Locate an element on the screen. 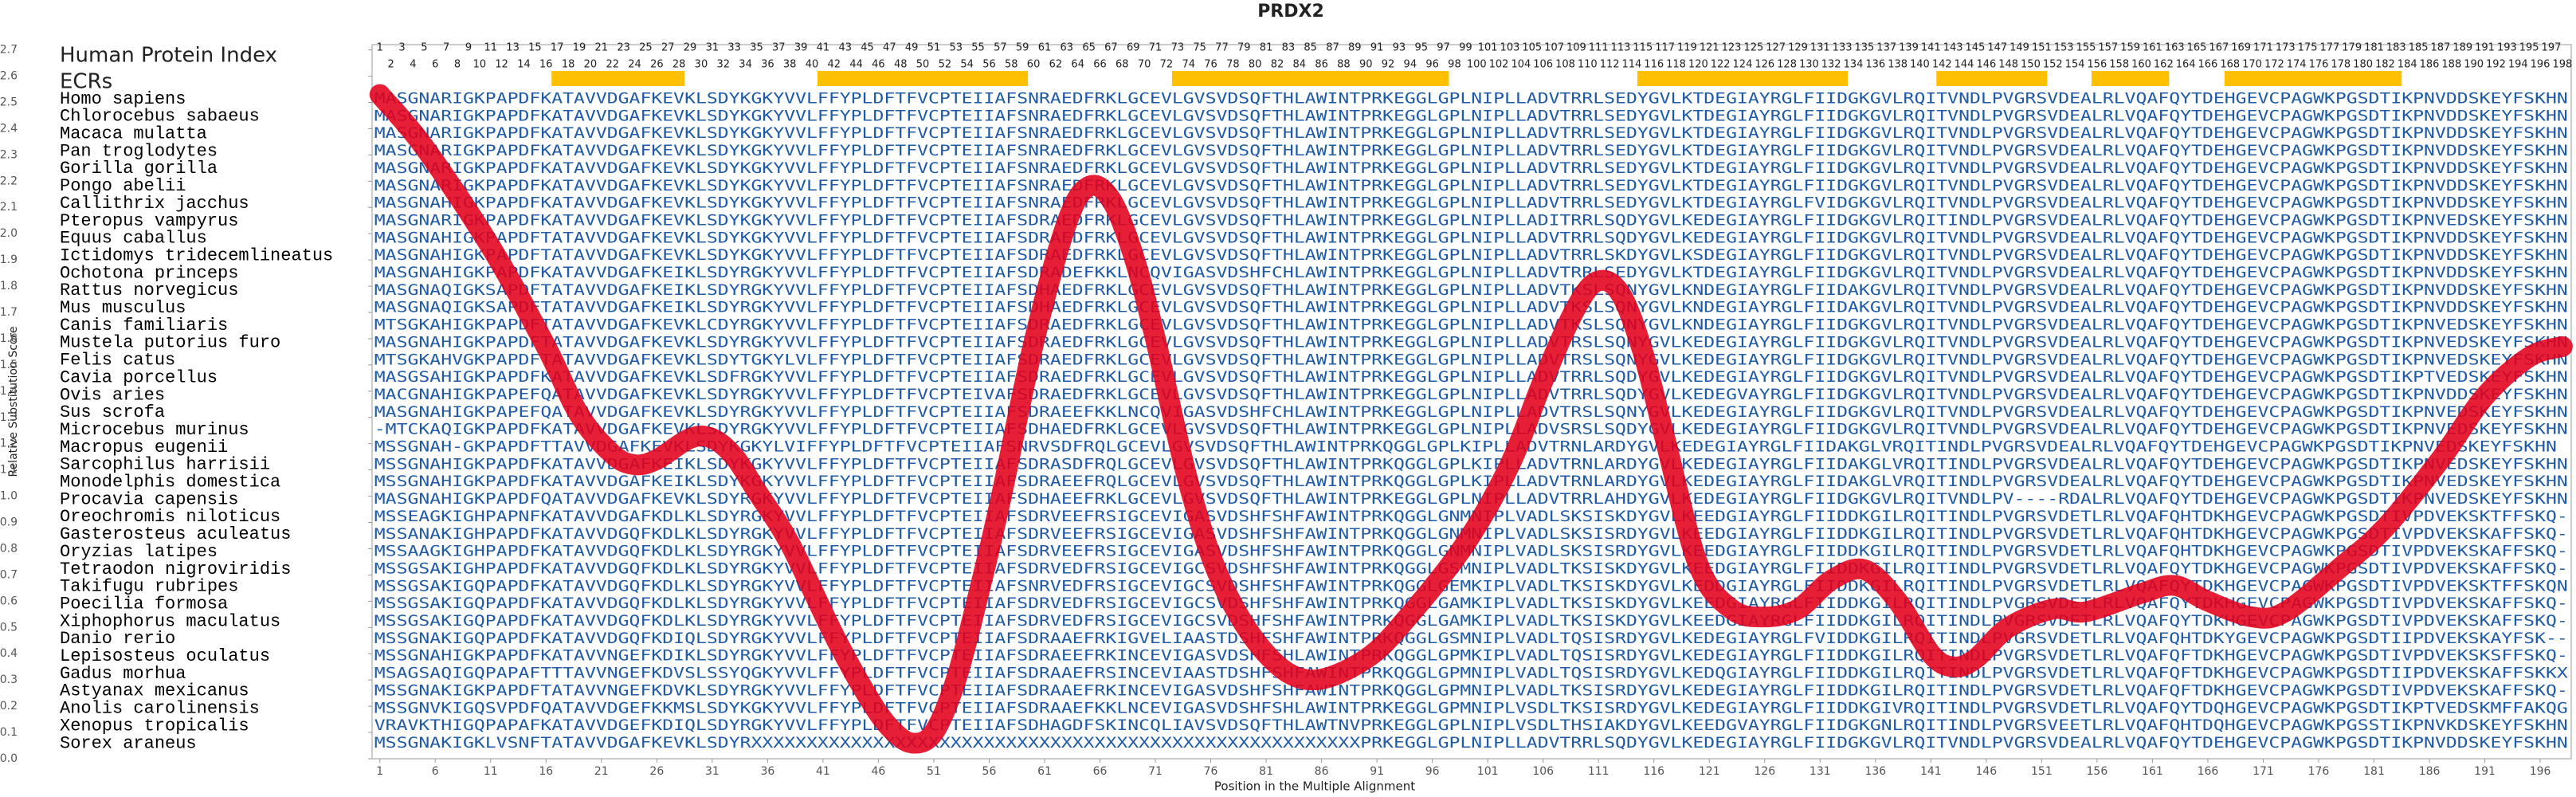 The image size is (2576, 797). index-number: 3 is located at coordinates (401, 48).